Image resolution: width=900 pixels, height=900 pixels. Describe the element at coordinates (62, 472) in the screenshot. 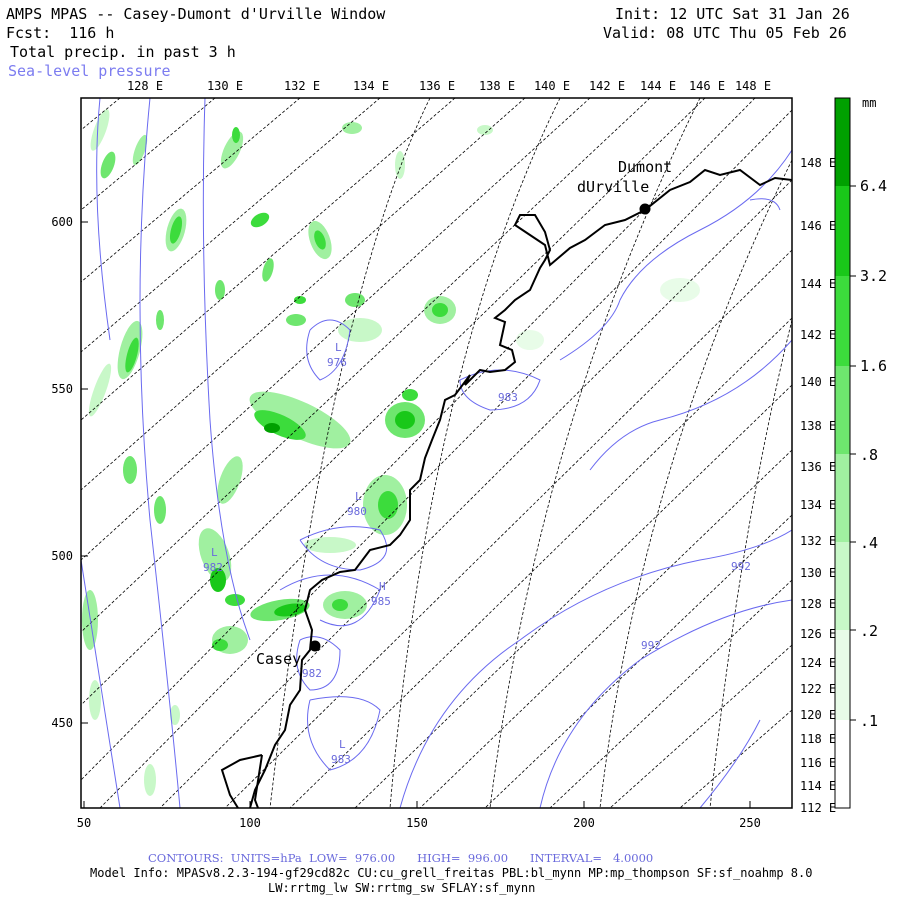

I see `left-axis-labels: 600 550 500 450` at that location.